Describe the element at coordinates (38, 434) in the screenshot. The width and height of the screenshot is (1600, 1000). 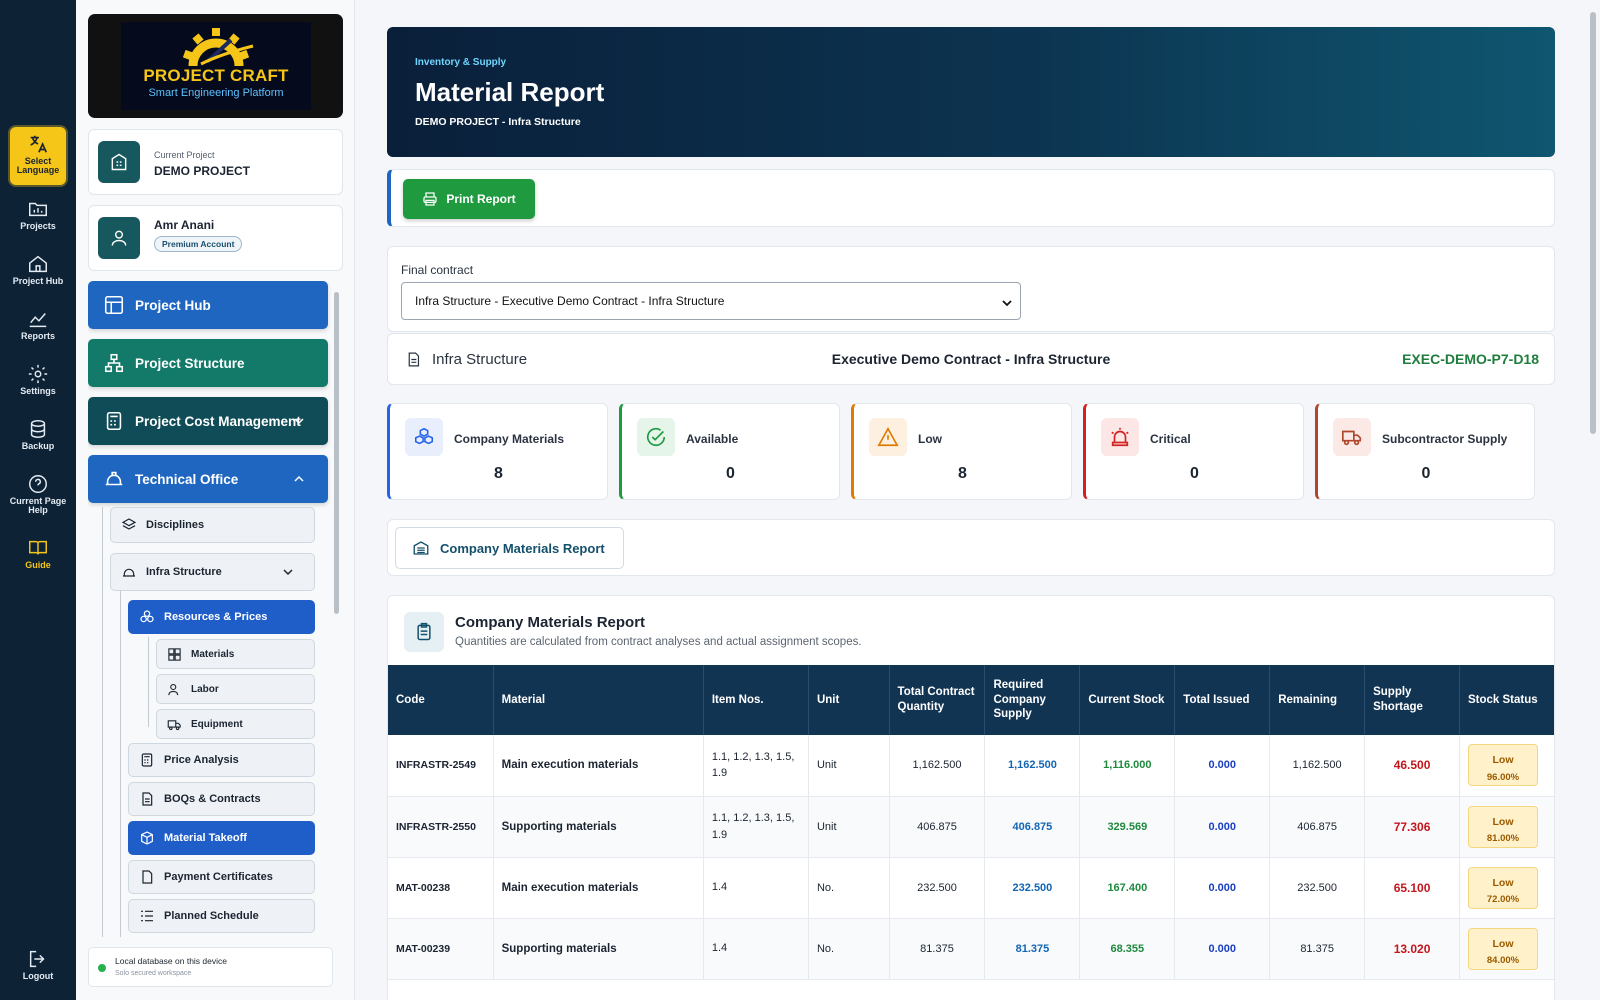
I see `rail-backup: Backup` at that location.